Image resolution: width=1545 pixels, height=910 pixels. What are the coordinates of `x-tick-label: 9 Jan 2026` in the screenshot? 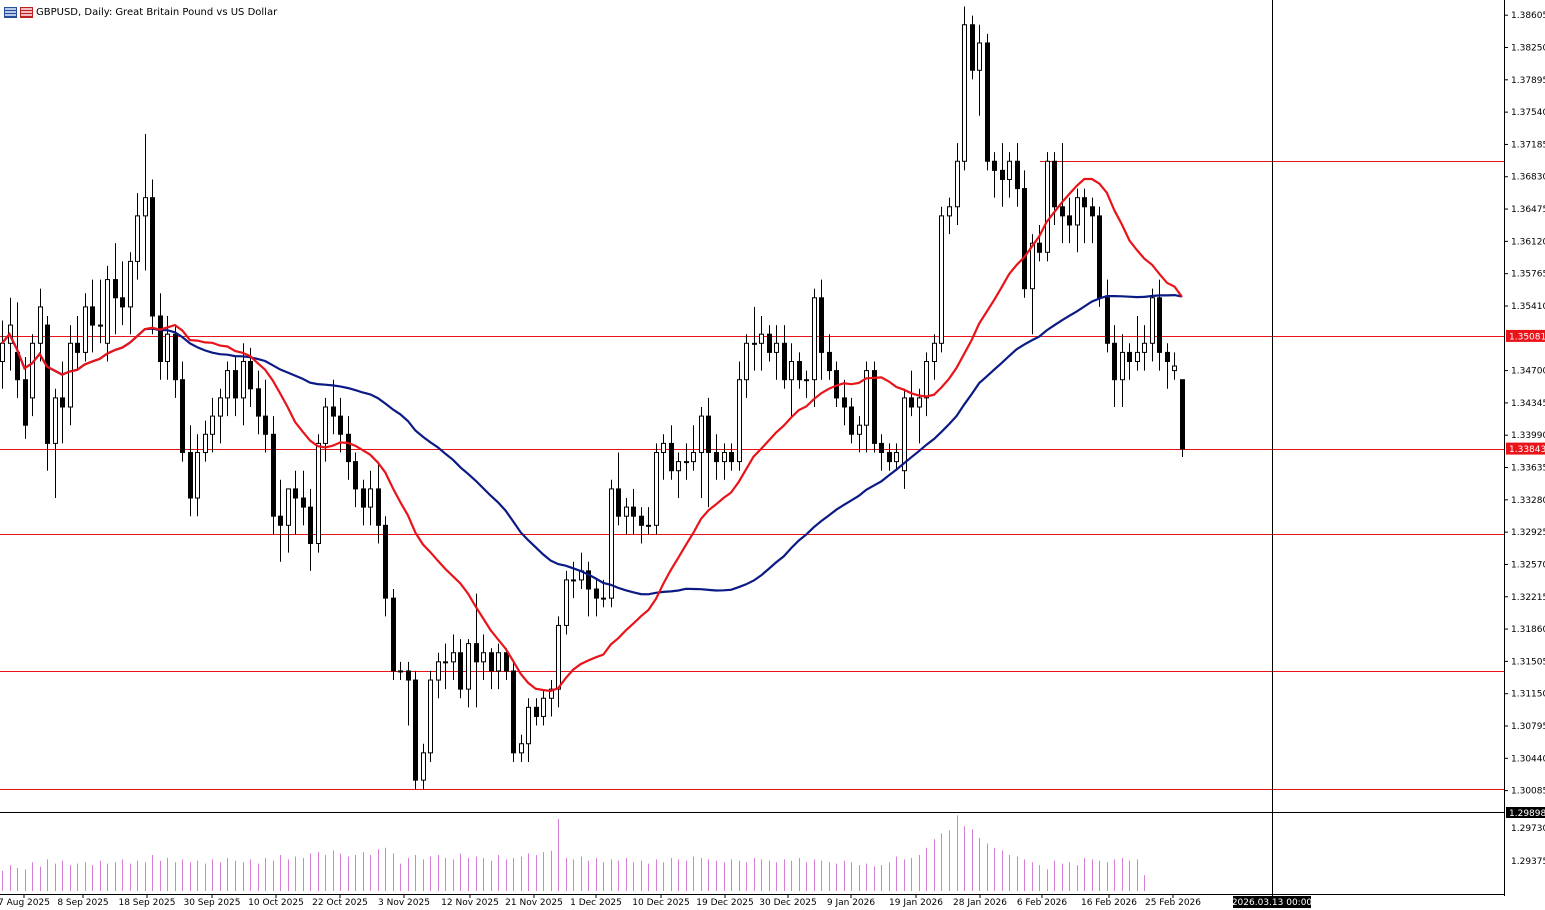 It's located at (851, 903).